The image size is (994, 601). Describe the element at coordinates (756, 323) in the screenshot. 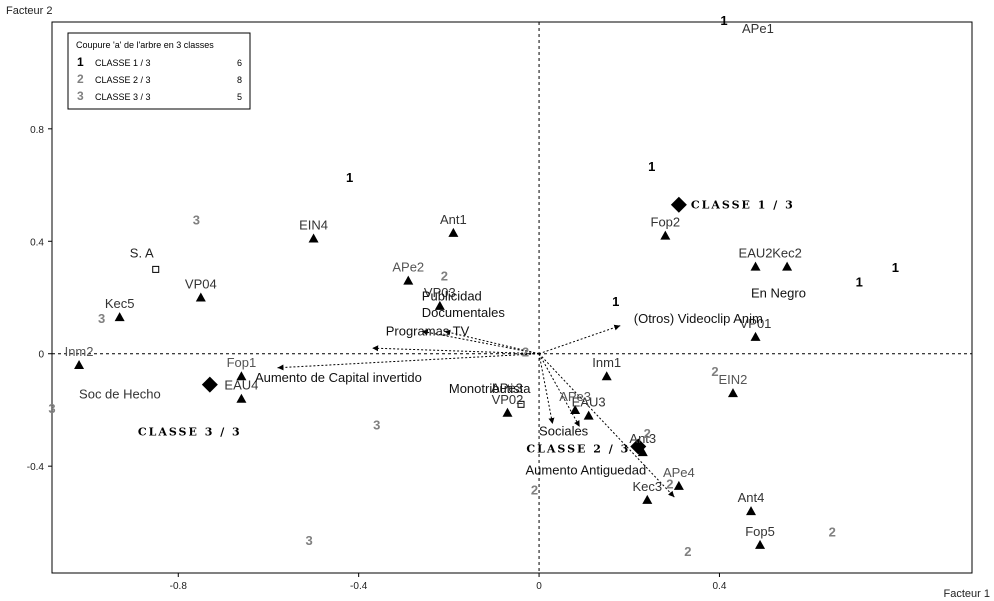

I see `point-label: VP01` at that location.